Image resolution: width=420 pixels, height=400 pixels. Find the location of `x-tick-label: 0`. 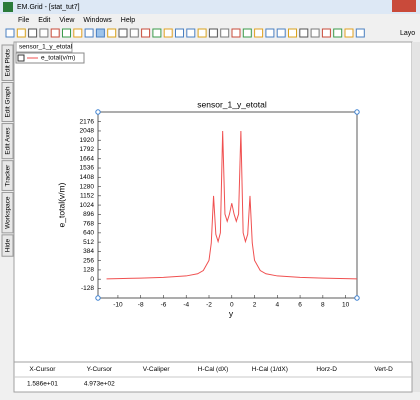

x-tick-label: 0 is located at coordinates (232, 305).